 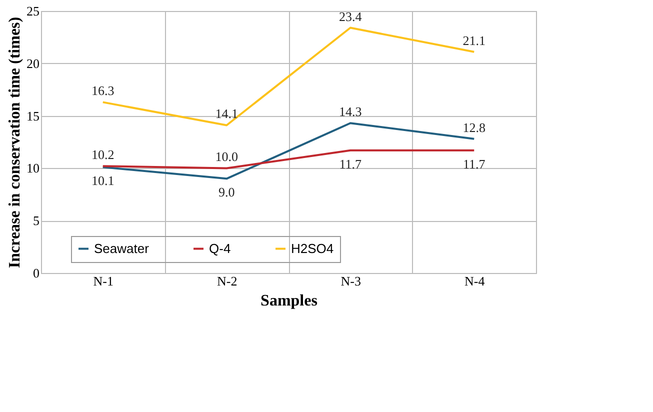 What do you see at coordinates (226, 192) in the screenshot?
I see `data-label: 9.0` at bounding box center [226, 192].